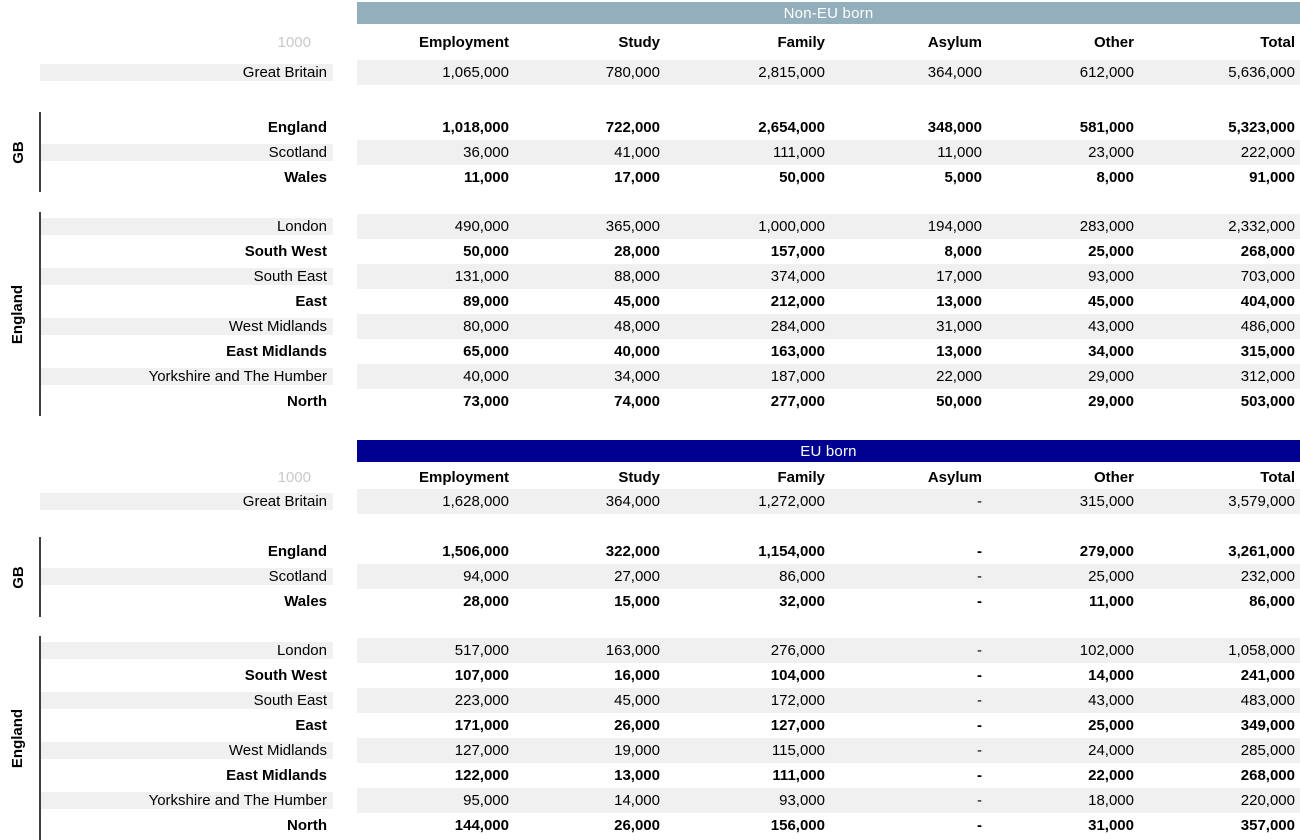  I want to click on value-cell: 194,000, so click(954, 226).